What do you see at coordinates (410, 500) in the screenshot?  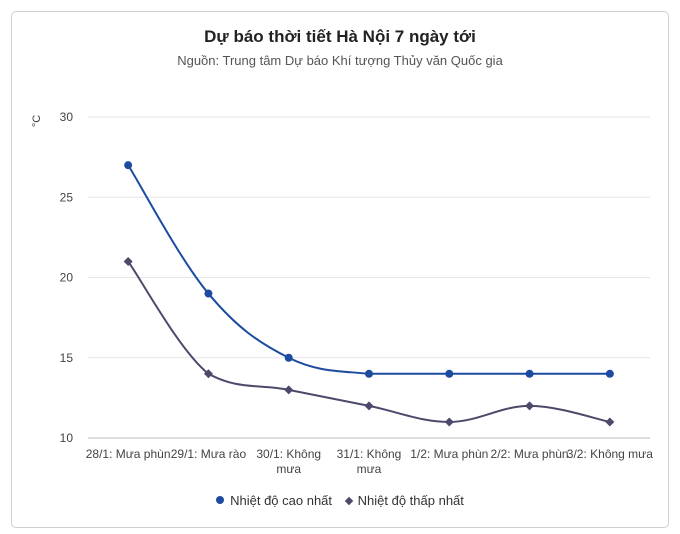 I see `legend-label-min: Nhiệt độ thấp nhất` at bounding box center [410, 500].